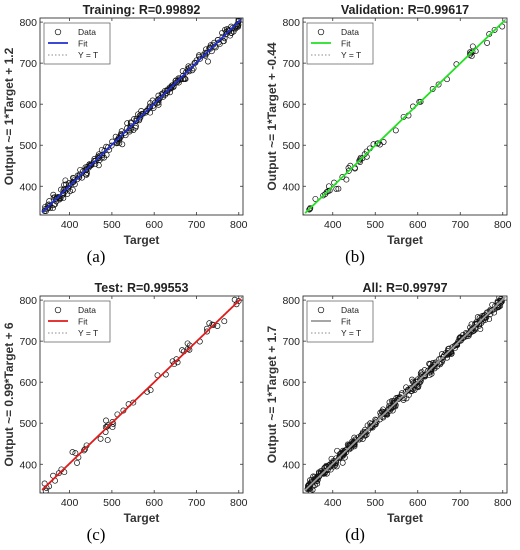 The height and width of the screenshot is (550, 520). What do you see at coordinates (9, 394) in the screenshot?
I see `y-axis-label: Output ~= 0.99*Target + 6` at bounding box center [9, 394].